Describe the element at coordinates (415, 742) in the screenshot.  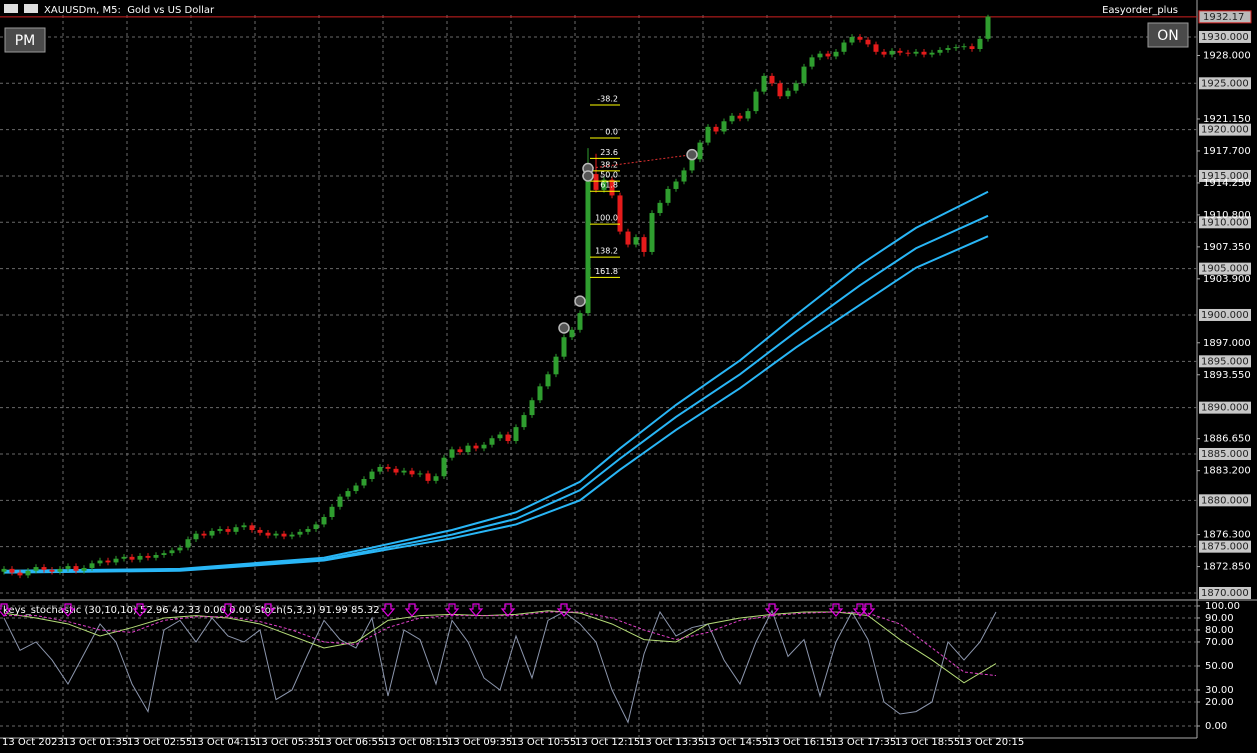
I see `x-tick-label: 13 Oct 08:15` at that location.